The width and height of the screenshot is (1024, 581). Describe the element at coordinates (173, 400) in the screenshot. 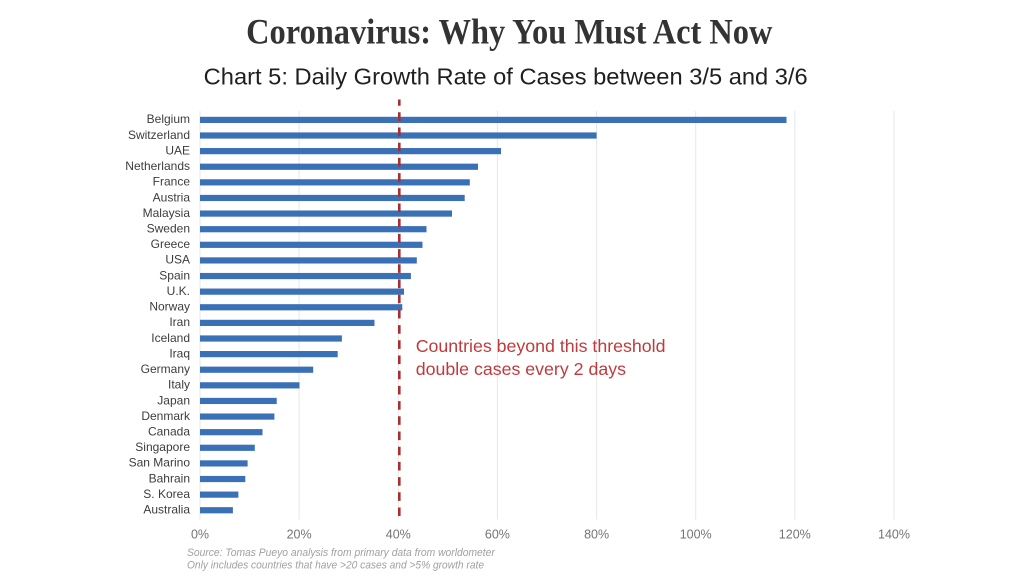

I see `svg-text: Japan` at that location.